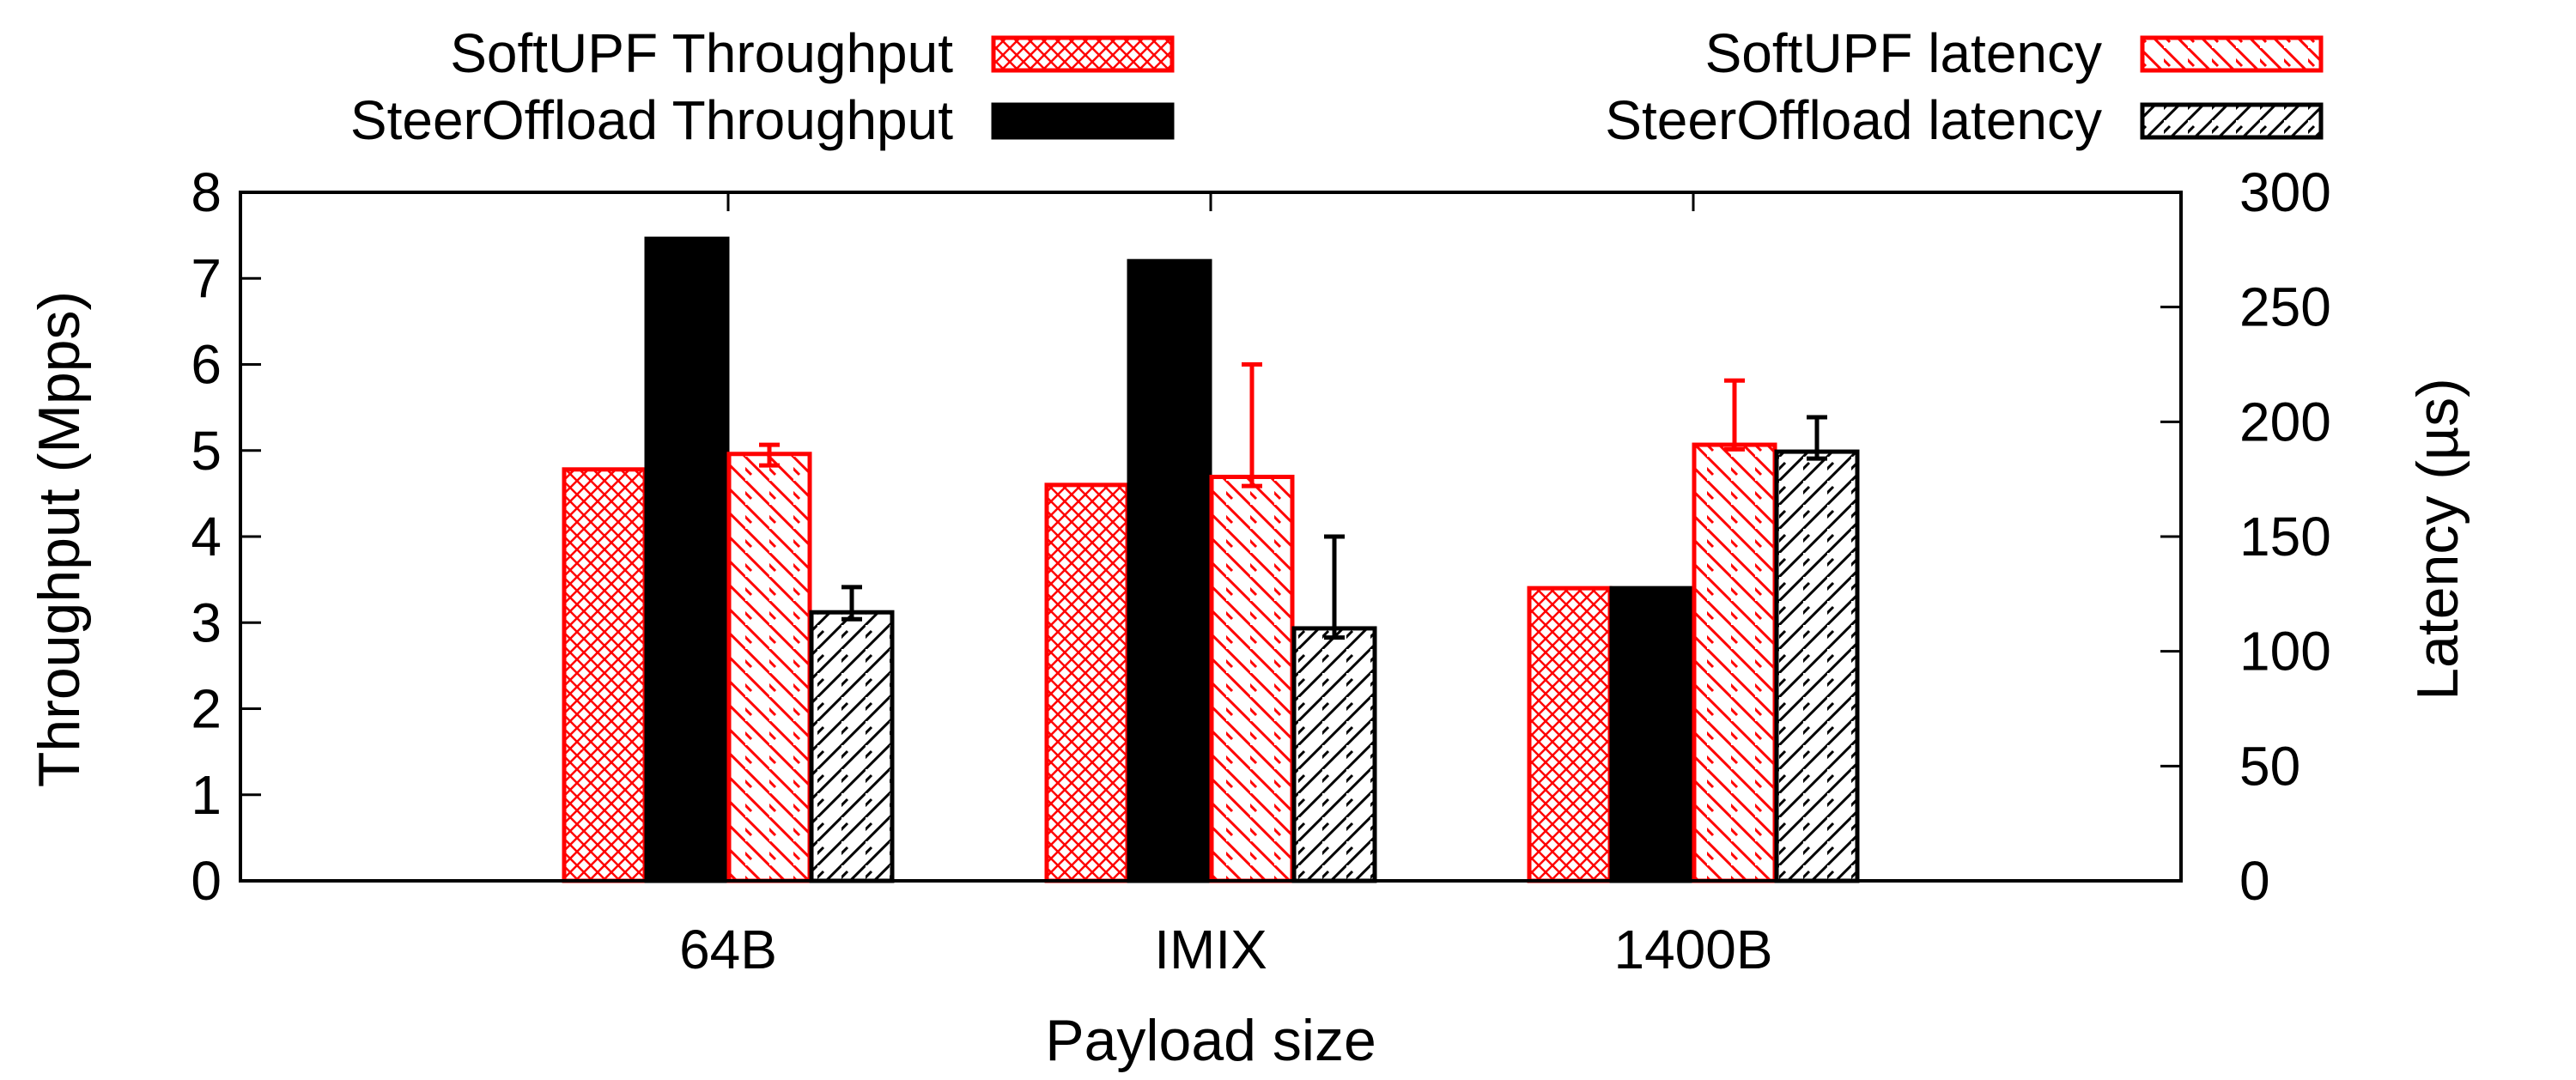 Image resolution: width=2576 pixels, height=1080 pixels. What do you see at coordinates (2254, 881) in the screenshot?
I see `y-right-tick-label: 0` at bounding box center [2254, 881].